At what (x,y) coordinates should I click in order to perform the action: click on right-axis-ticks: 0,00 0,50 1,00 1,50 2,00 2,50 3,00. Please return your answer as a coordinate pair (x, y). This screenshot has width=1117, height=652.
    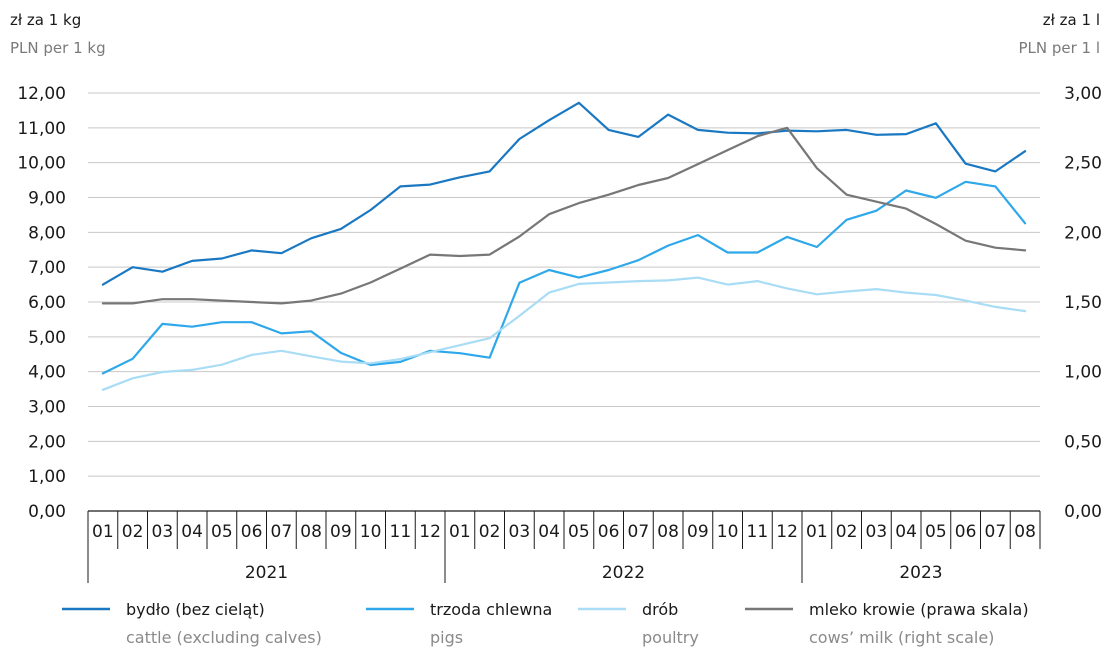
    Looking at the image, I should click on (1083, 303).